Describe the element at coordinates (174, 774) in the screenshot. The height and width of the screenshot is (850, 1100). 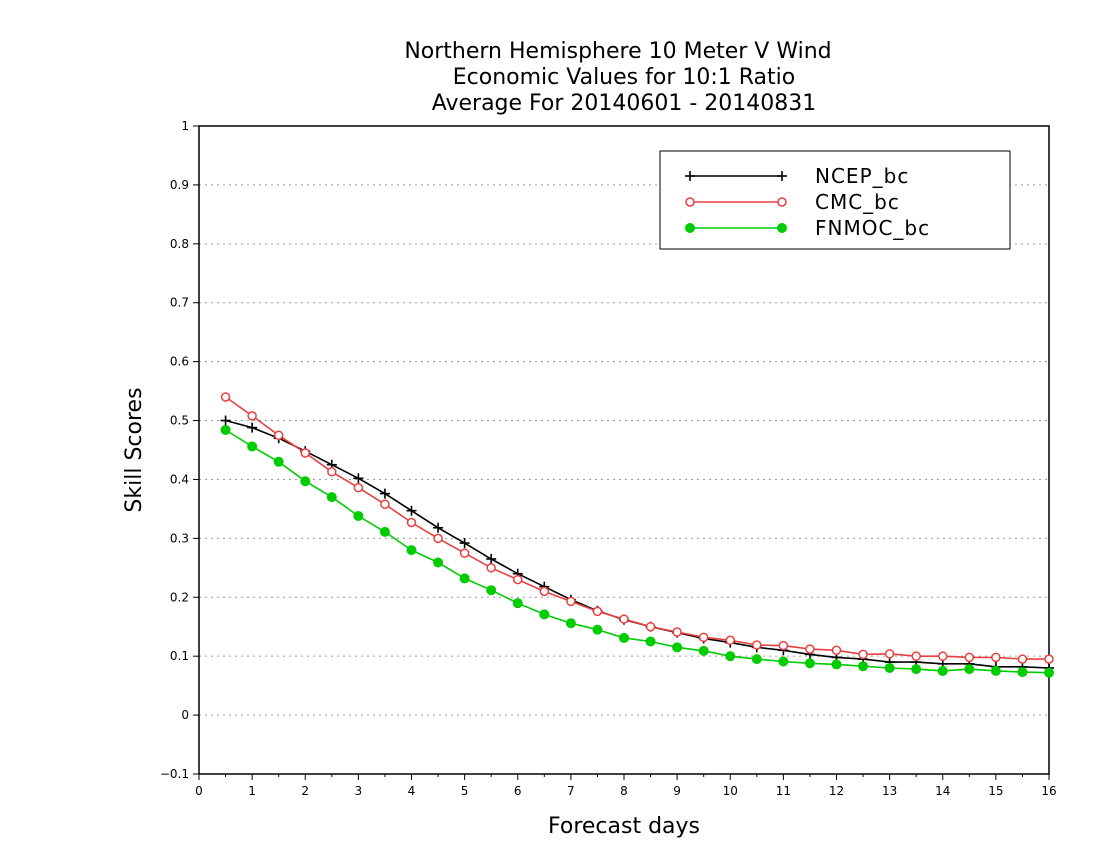
I see `y-tick-label: −0.1` at that location.